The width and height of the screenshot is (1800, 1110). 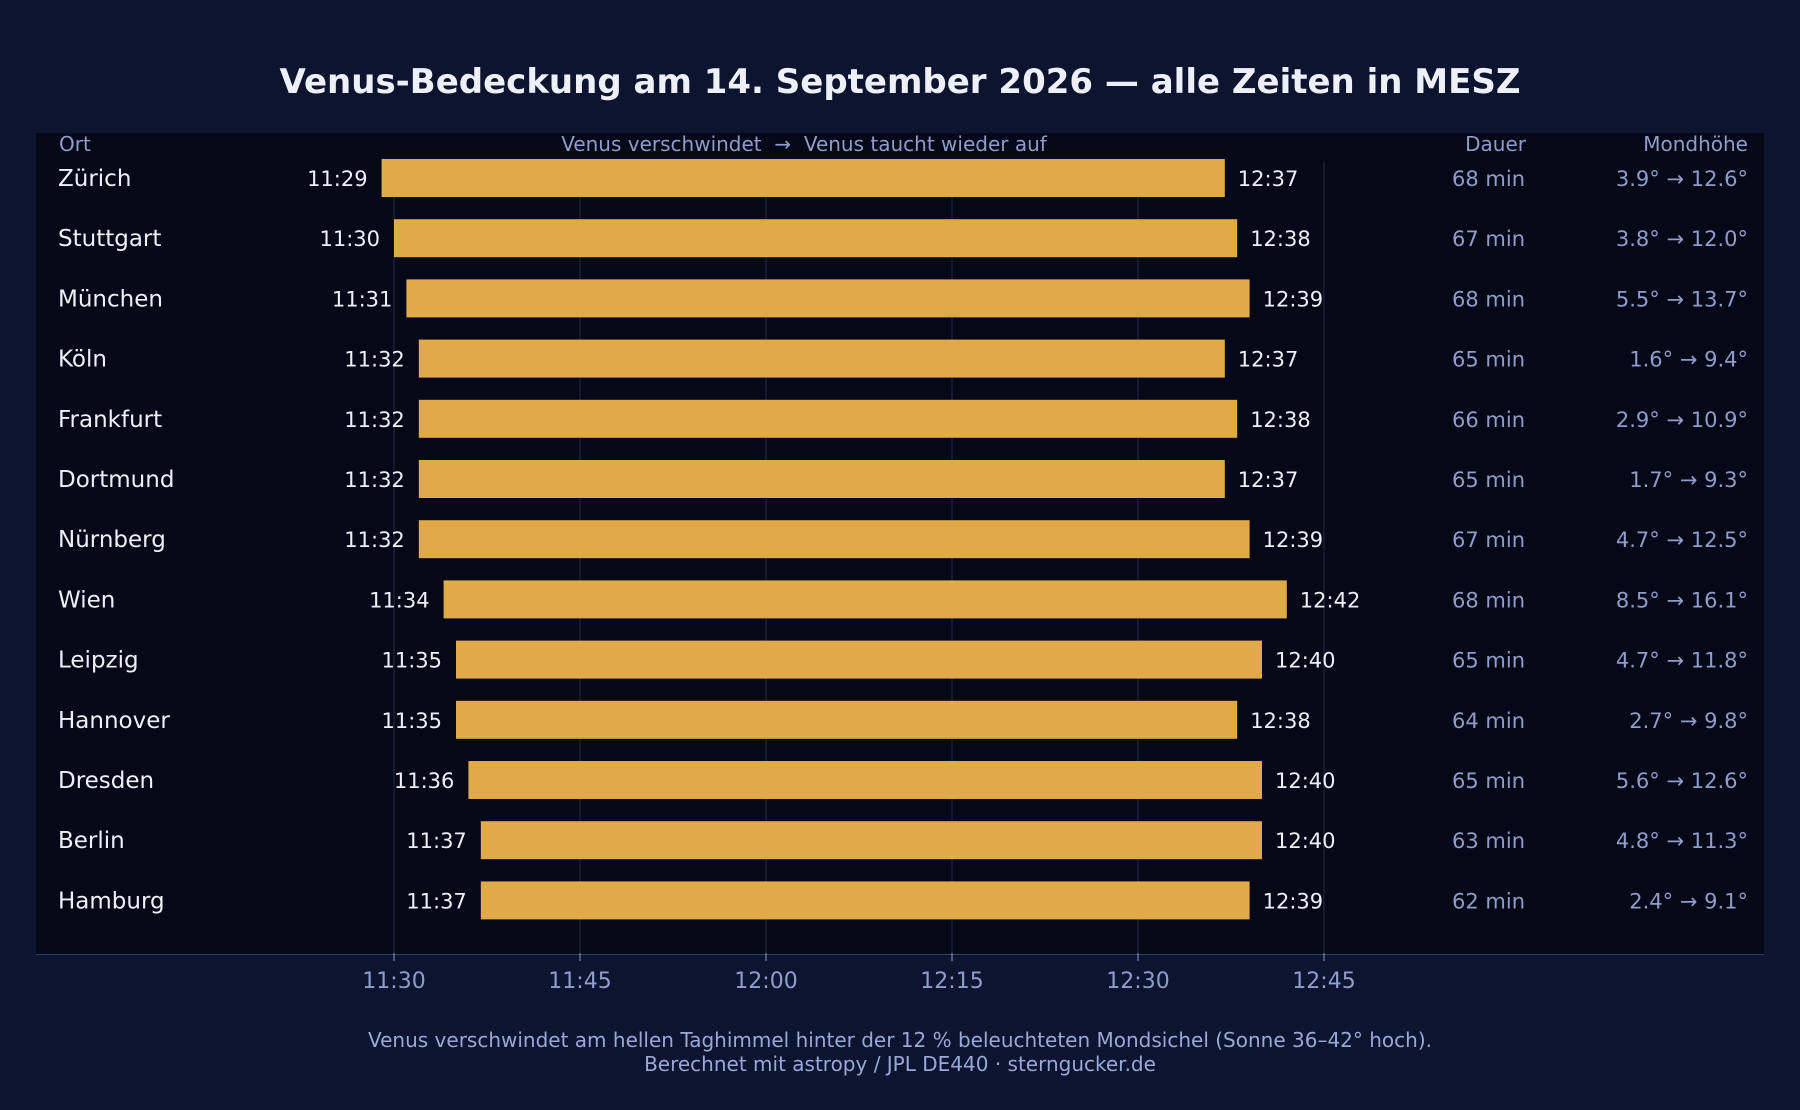 I want to click on row-moon-altitude-8: 4.7° → 11.8°, so click(x=1682, y=661).